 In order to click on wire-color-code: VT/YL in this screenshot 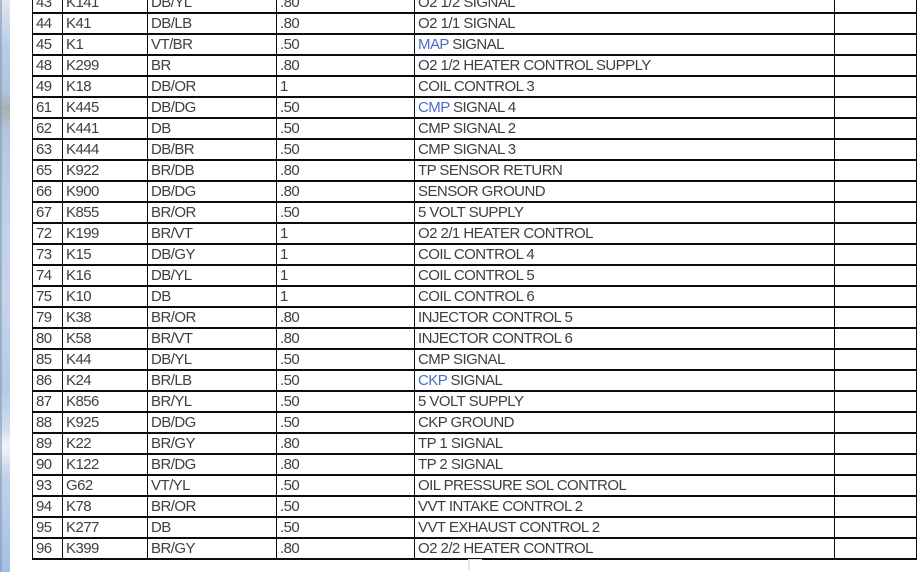, I will do `click(170, 485)`.